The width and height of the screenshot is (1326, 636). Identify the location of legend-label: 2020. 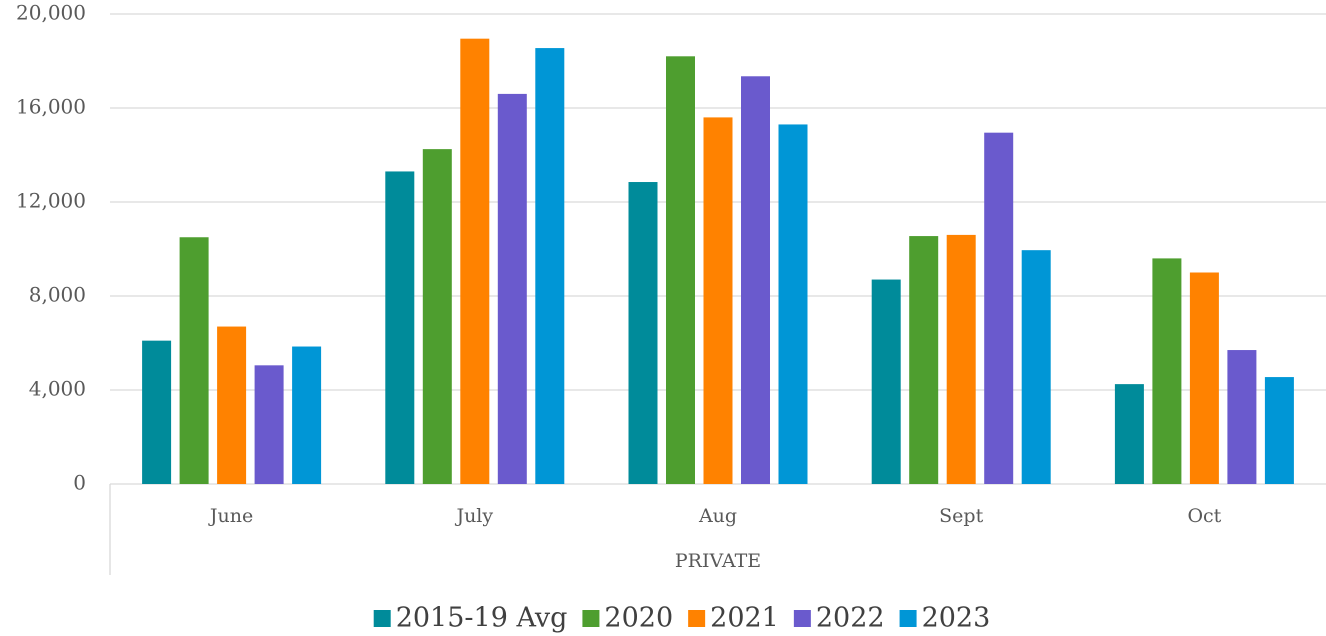
(638, 618).